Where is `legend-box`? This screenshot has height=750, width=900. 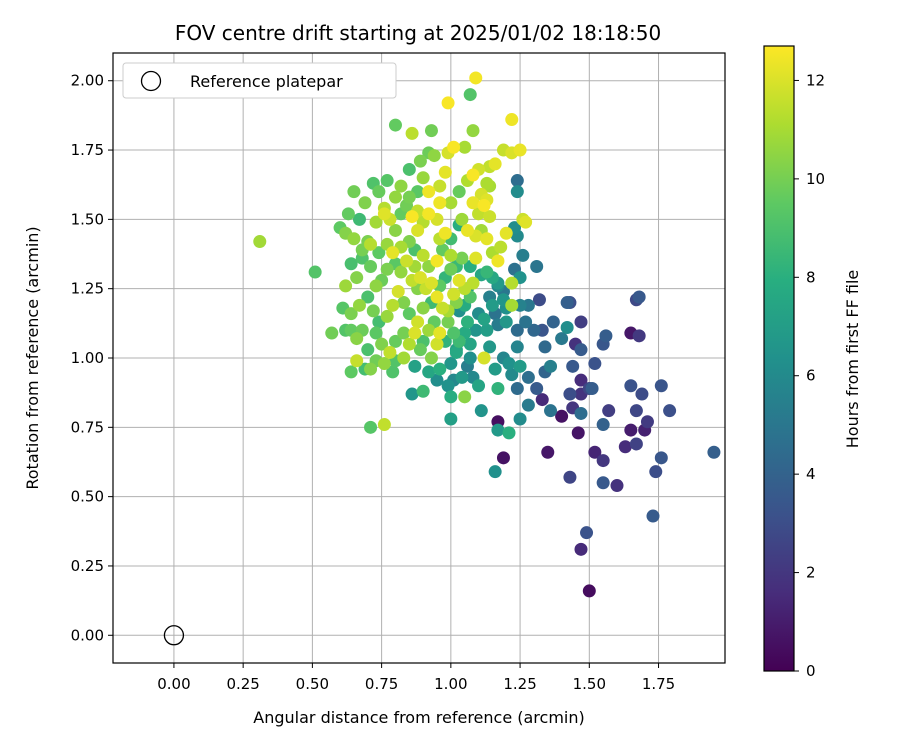
legend-box is located at coordinates (259, 80).